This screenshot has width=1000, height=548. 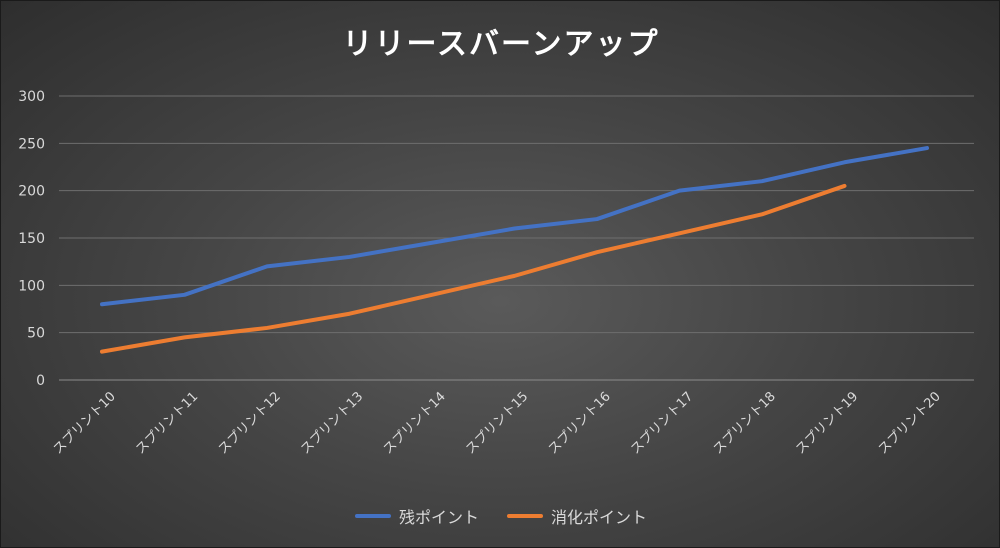 I want to click on x-tick-label: スプリント20, so click(x=910, y=423).